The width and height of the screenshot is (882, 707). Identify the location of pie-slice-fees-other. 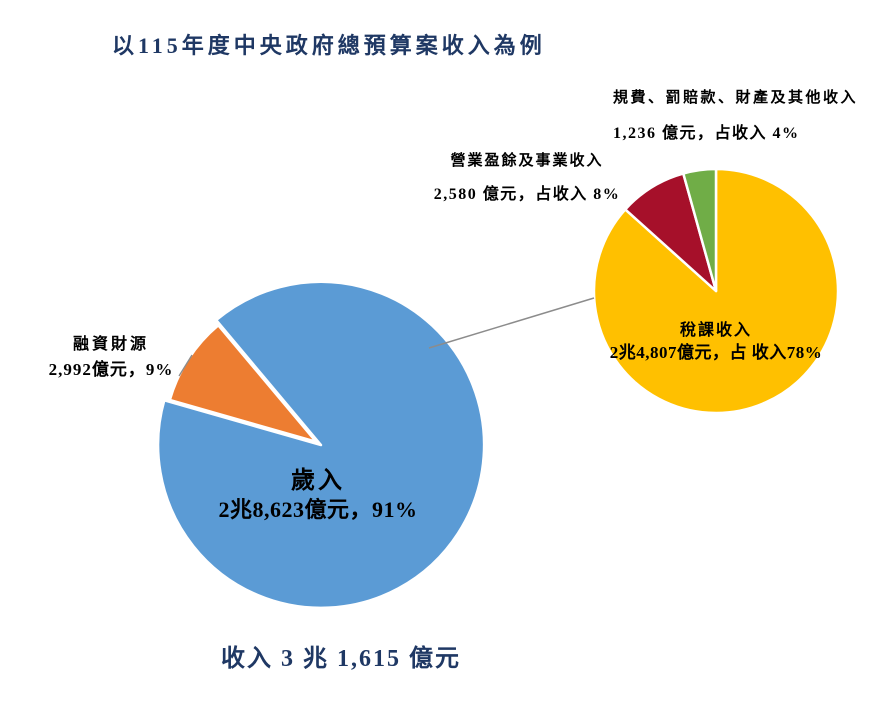
(700, 230).